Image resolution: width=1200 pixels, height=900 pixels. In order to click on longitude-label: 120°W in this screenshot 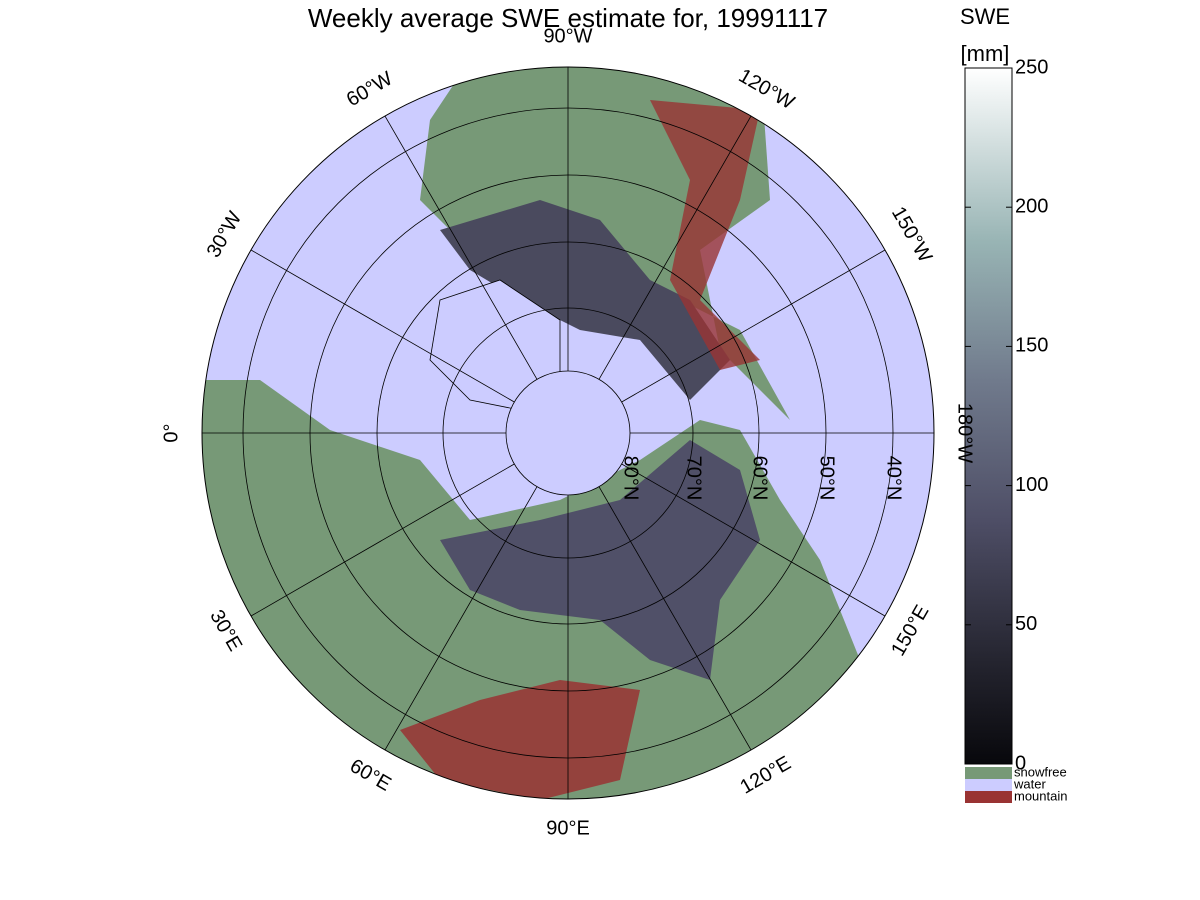, I will do `click(766, 89)`.